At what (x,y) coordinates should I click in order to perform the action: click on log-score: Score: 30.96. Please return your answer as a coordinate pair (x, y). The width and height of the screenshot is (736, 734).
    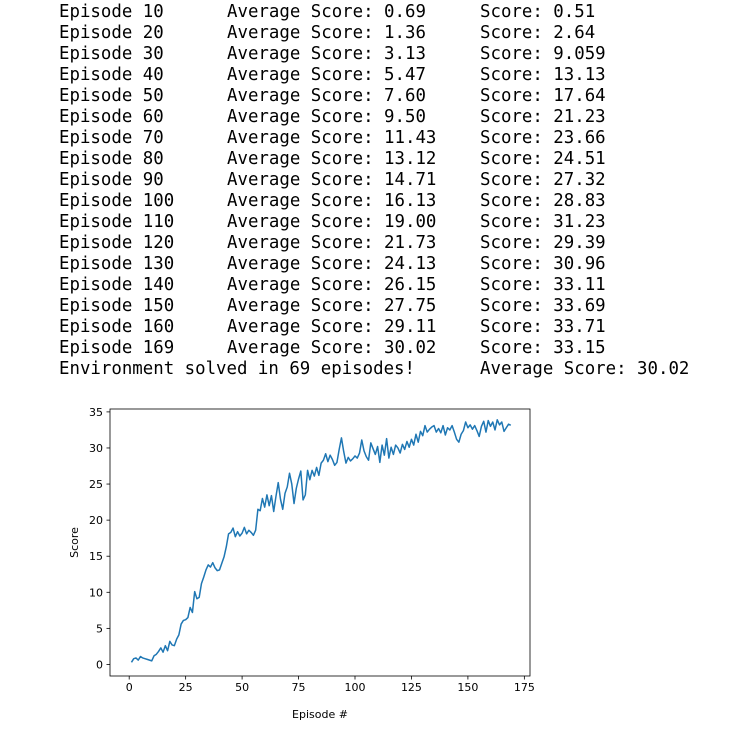
    Looking at the image, I should click on (543, 264).